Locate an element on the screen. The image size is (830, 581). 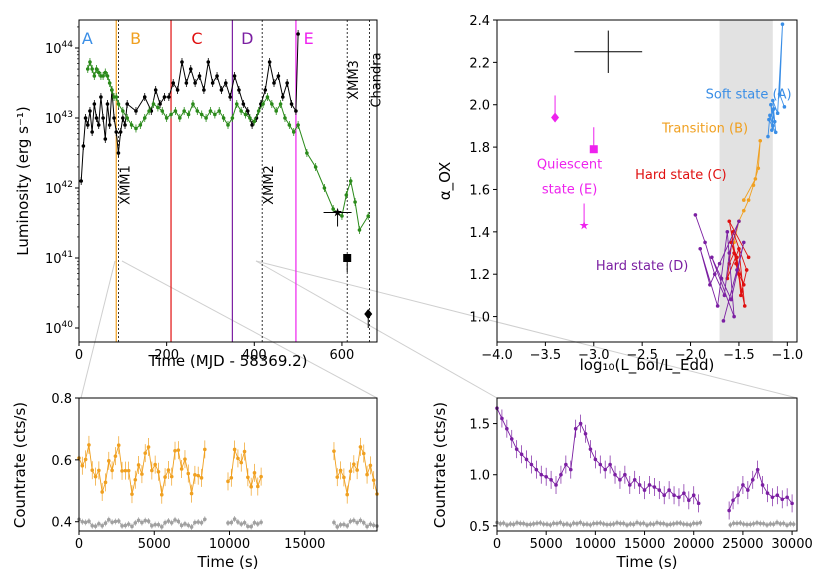
quiescent-point-diamond is located at coordinates (555, 117).